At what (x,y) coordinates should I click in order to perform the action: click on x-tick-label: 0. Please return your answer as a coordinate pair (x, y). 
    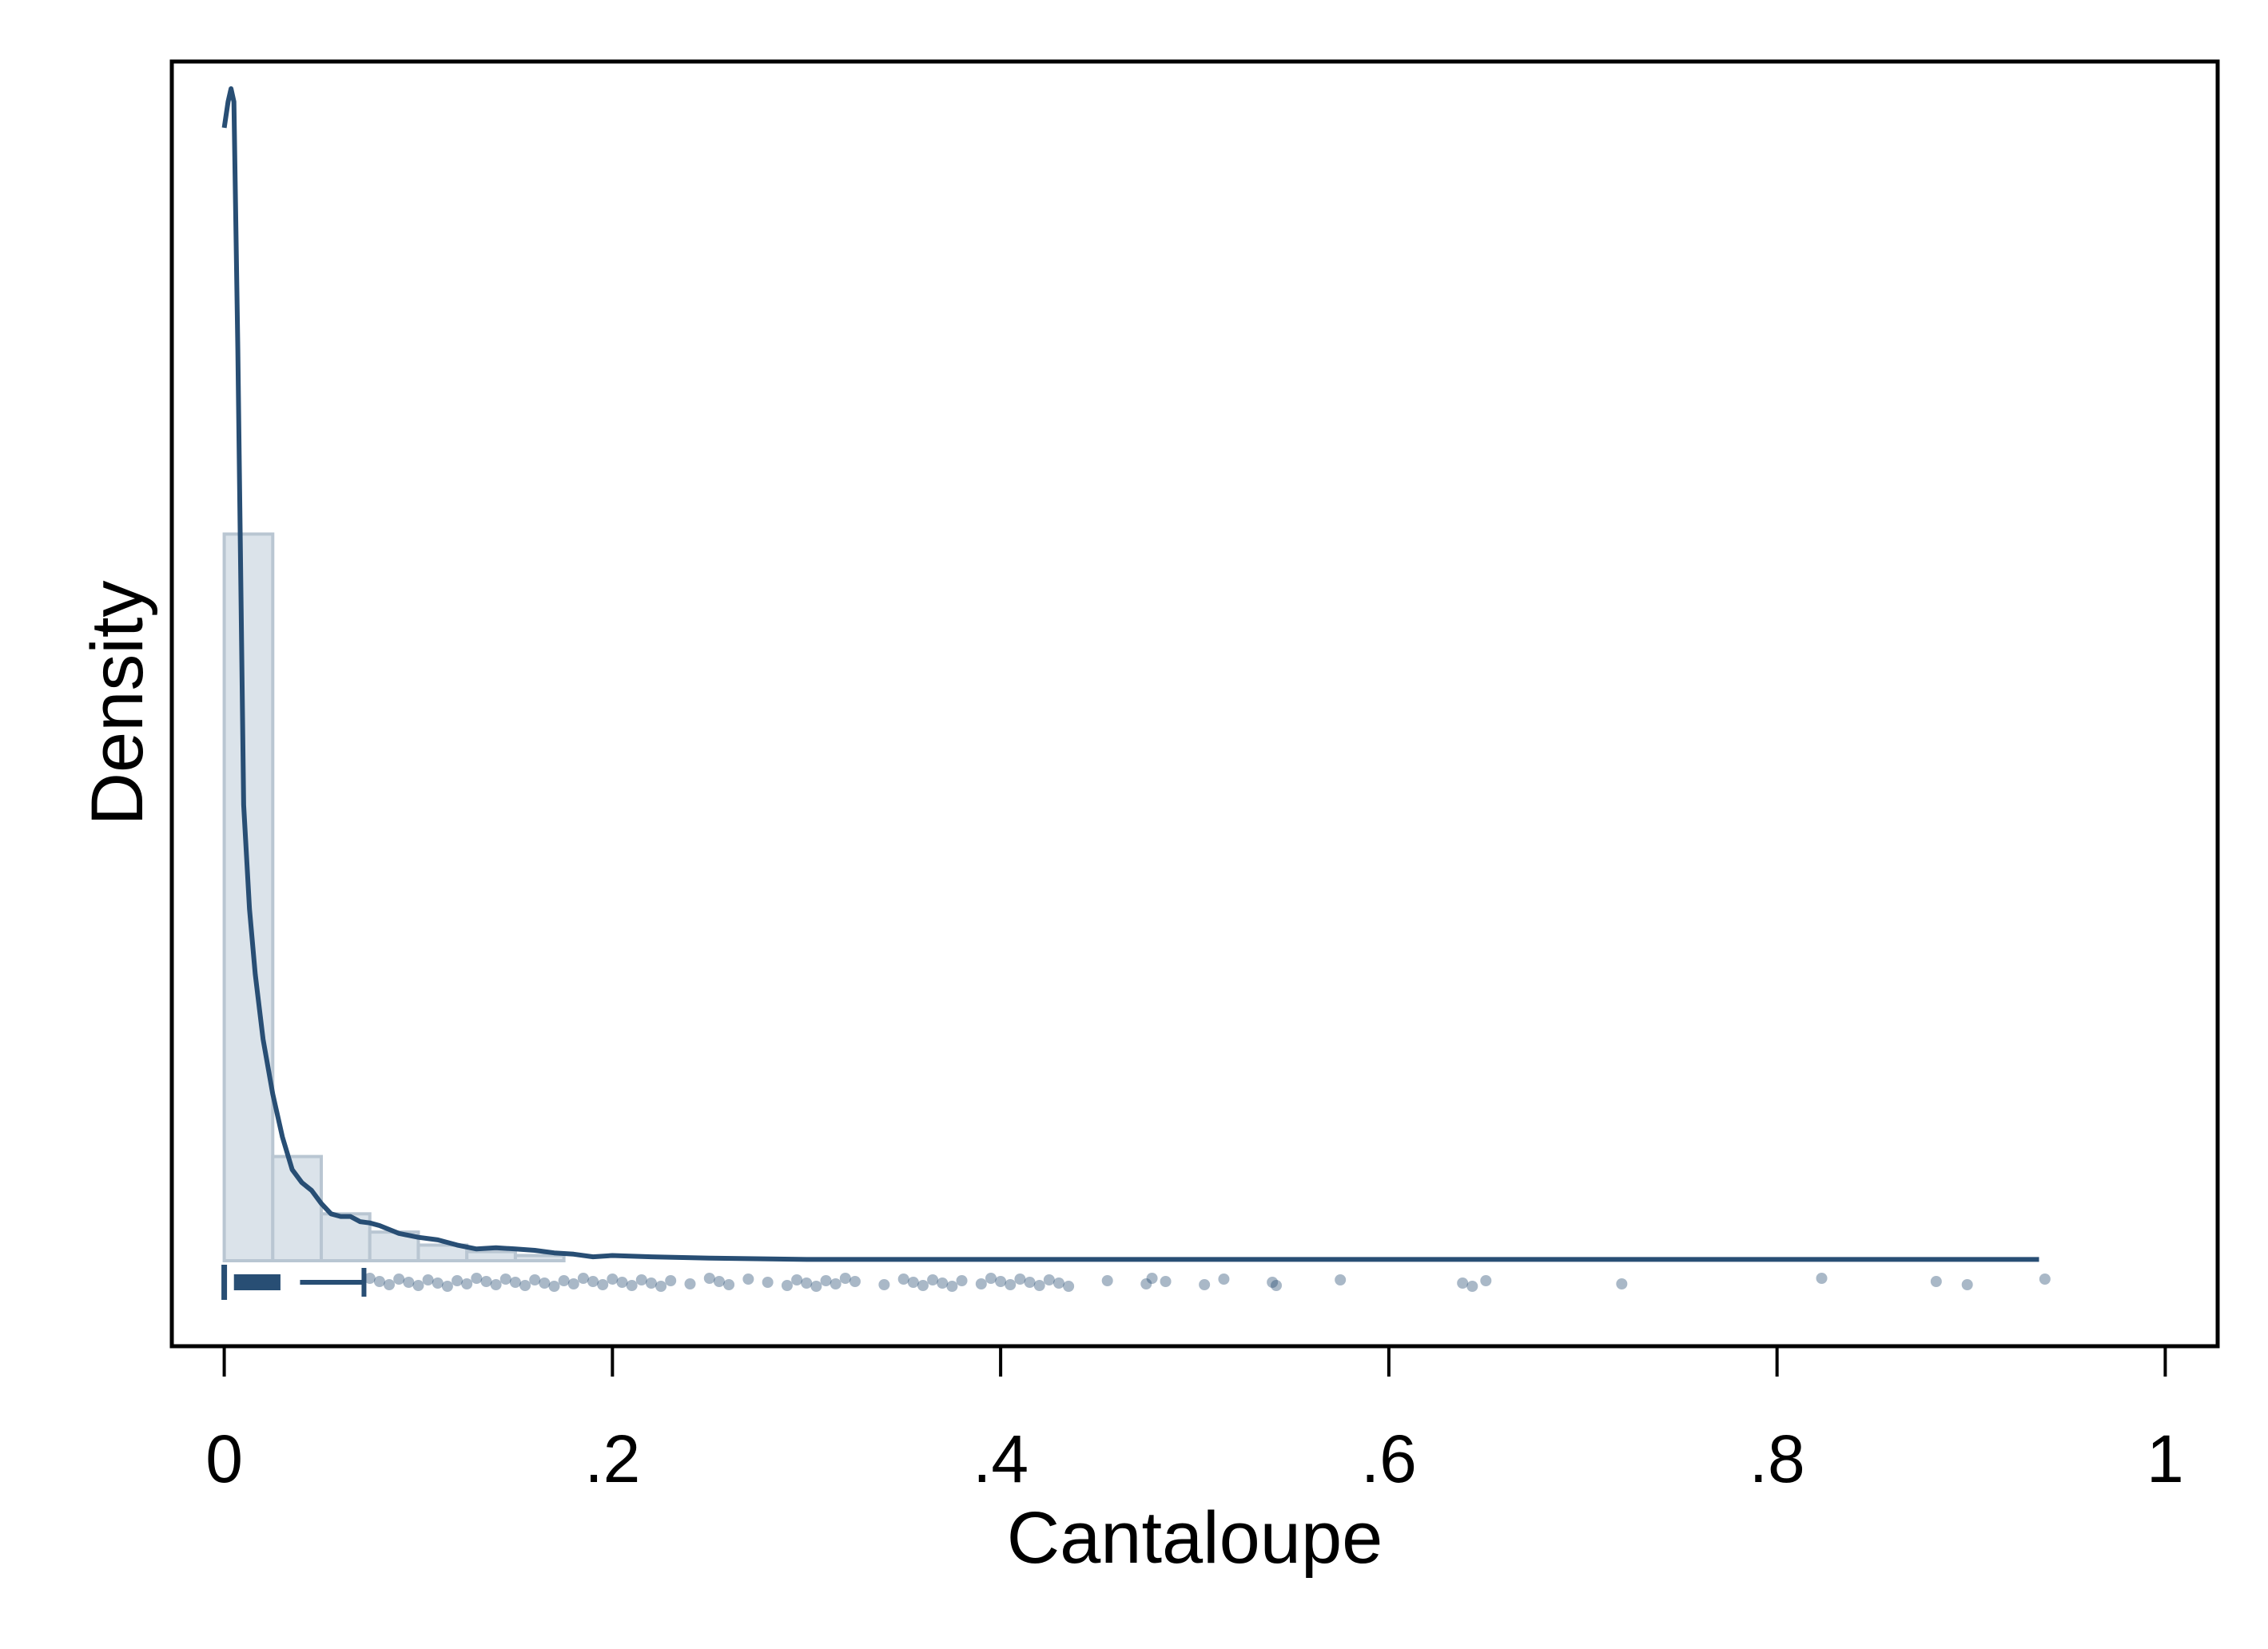
    Looking at the image, I should click on (224, 1458).